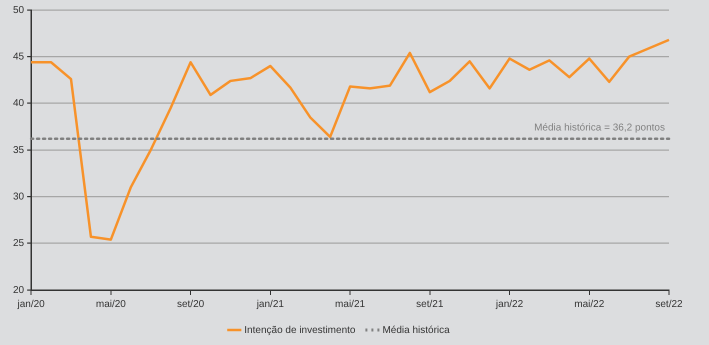 The height and width of the screenshot is (345, 709). I want to click on x-tick-label: set/20, so click(190, 304).